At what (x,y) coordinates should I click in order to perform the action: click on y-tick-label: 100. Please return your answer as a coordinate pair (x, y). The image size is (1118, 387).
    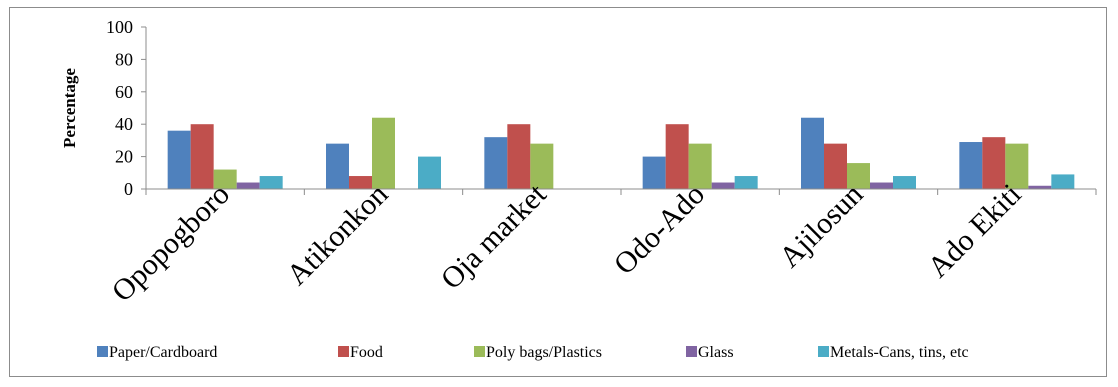
    Looking at the image, I should click on (119, 27).